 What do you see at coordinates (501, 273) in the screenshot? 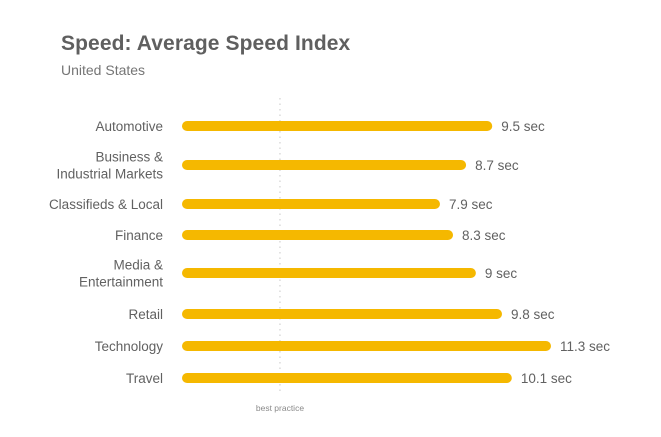
I see `value-label: 9 sec` at bounding box center [501, 273].